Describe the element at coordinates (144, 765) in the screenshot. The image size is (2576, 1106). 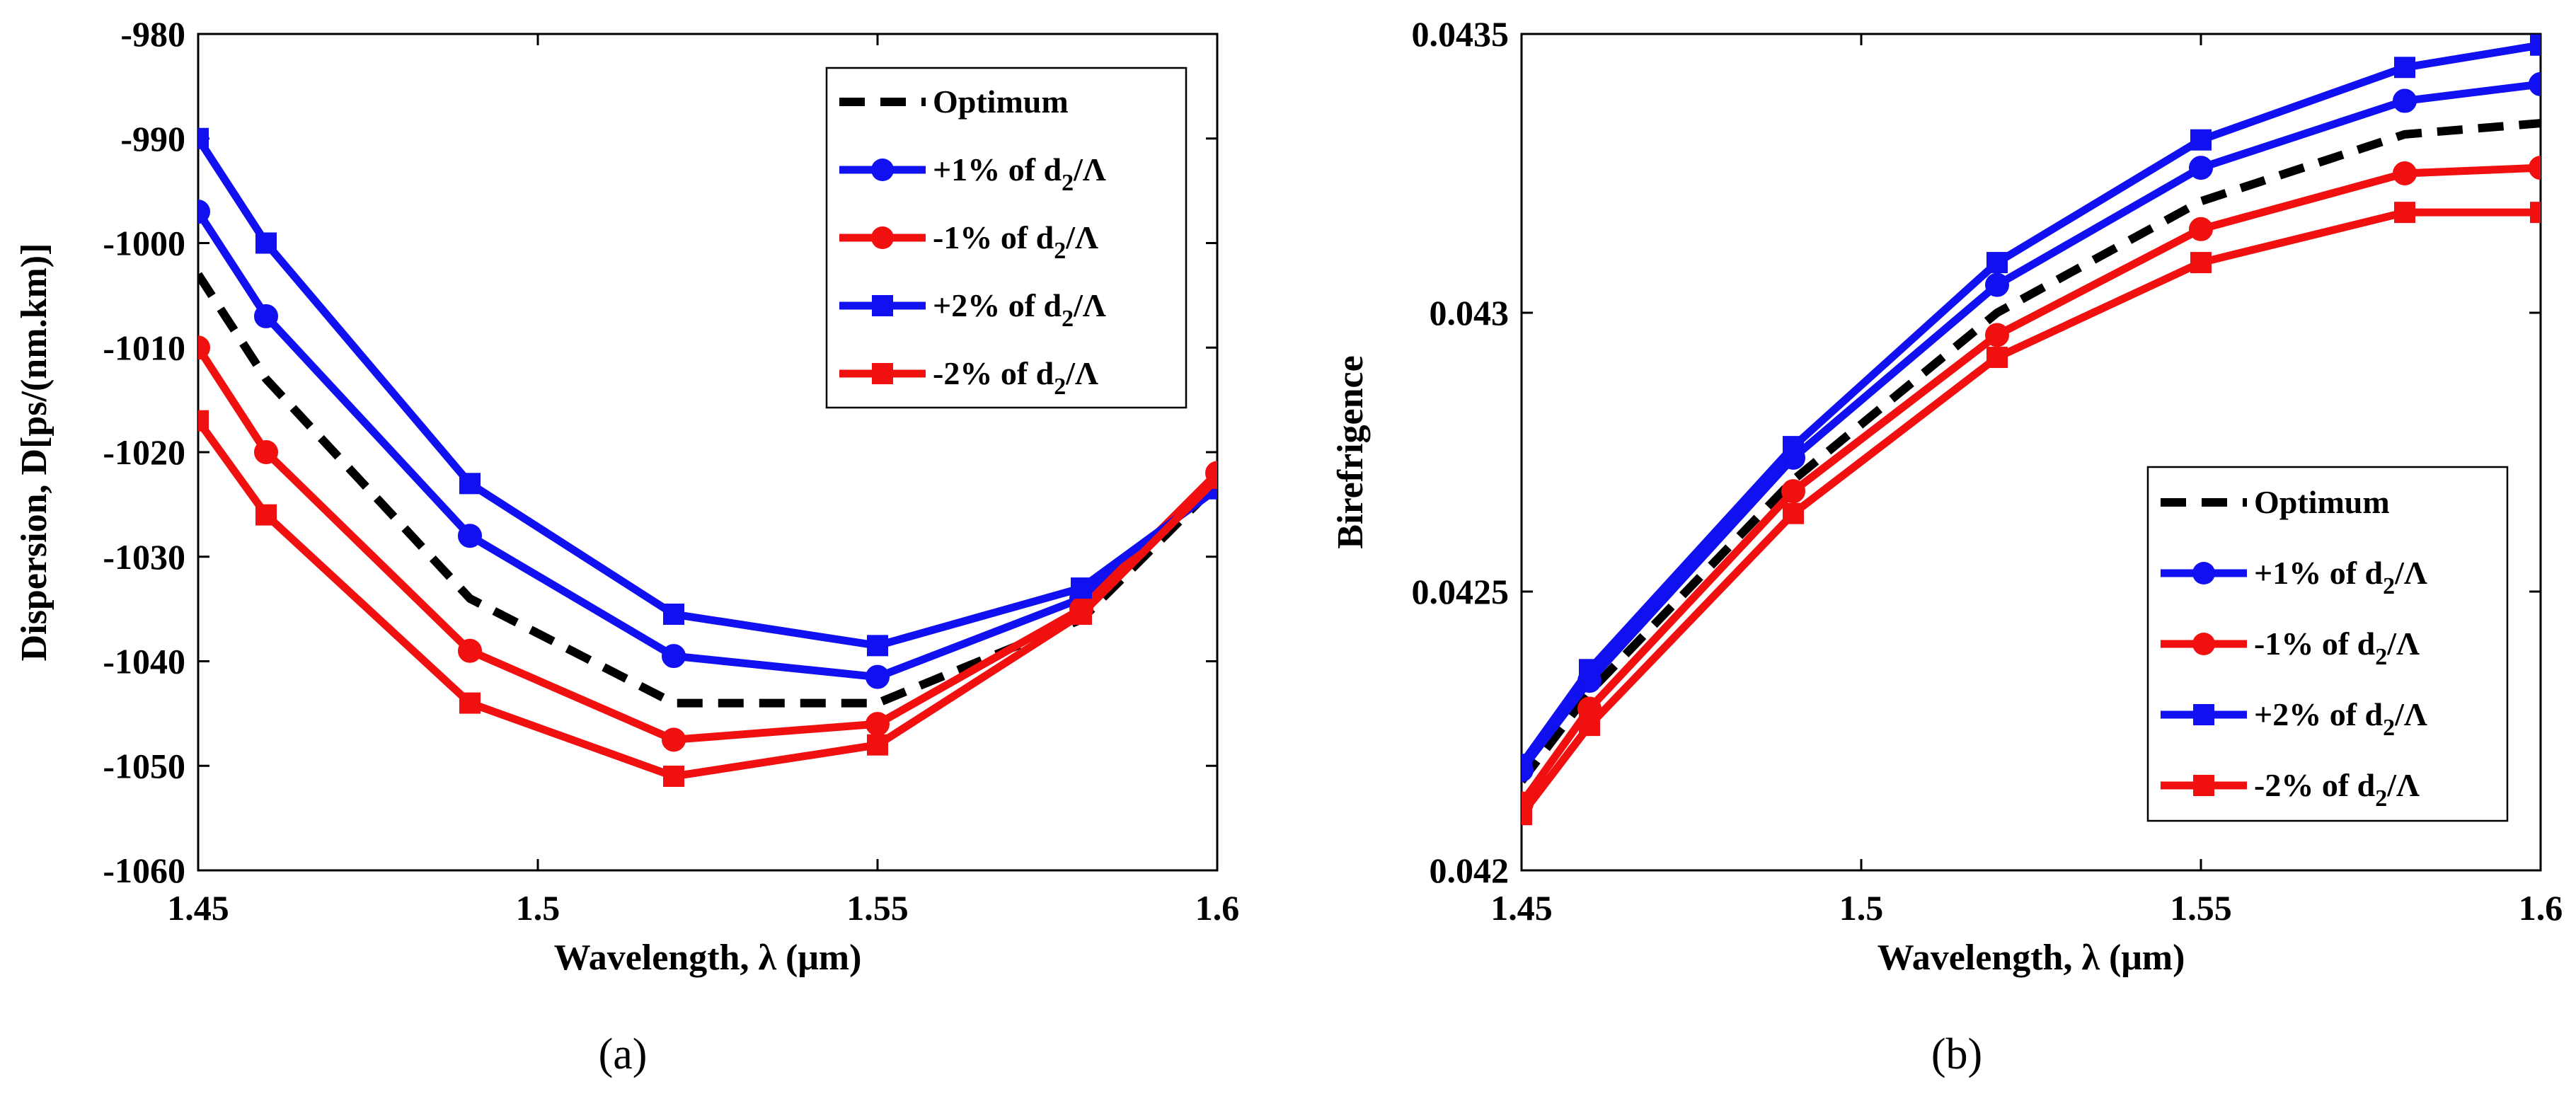
I see `y-tick-label: -1050` at that location.